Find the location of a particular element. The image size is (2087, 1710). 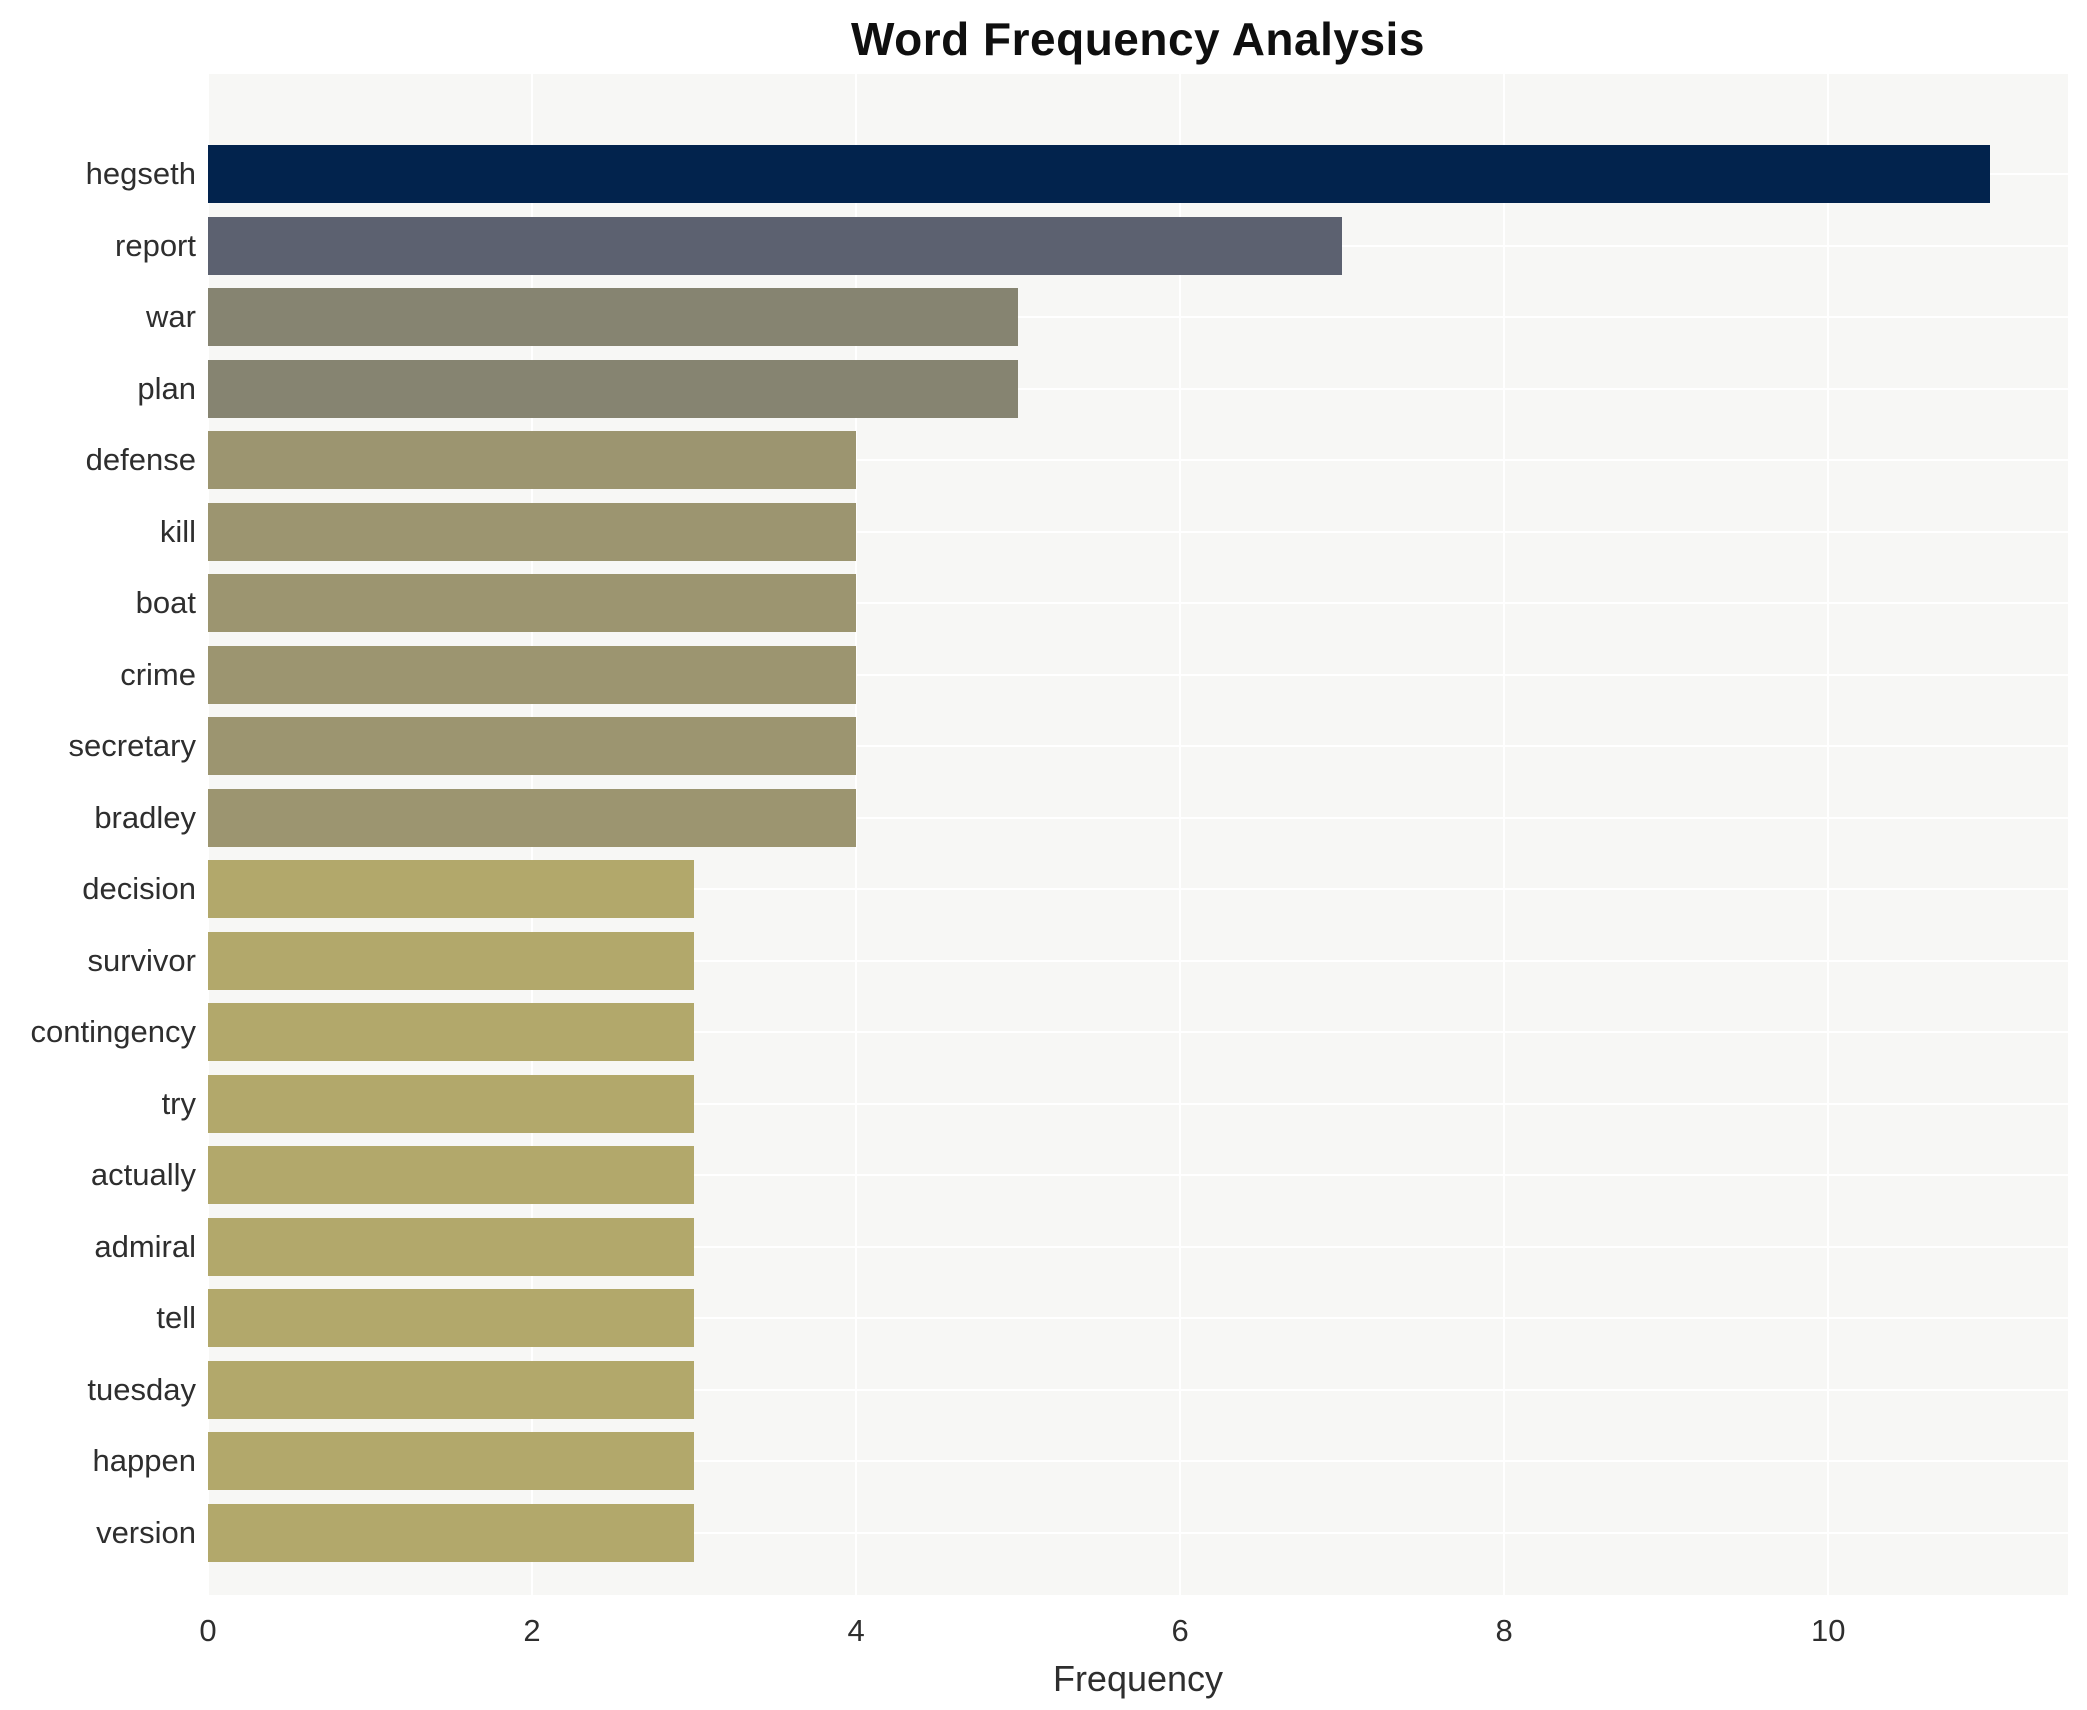

category-label-kill: kill is located at coordinates (177, 531).